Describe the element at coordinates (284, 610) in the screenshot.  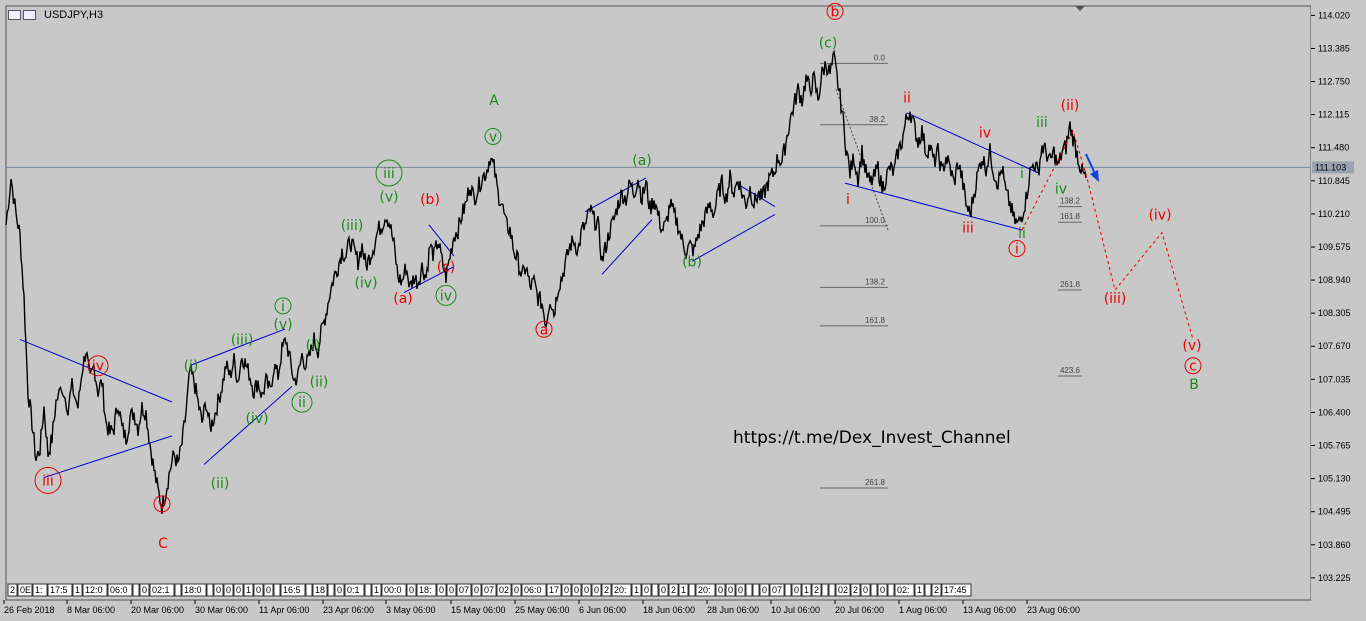
I see `time-tick-label: 11 Apr 06:00` at that location.